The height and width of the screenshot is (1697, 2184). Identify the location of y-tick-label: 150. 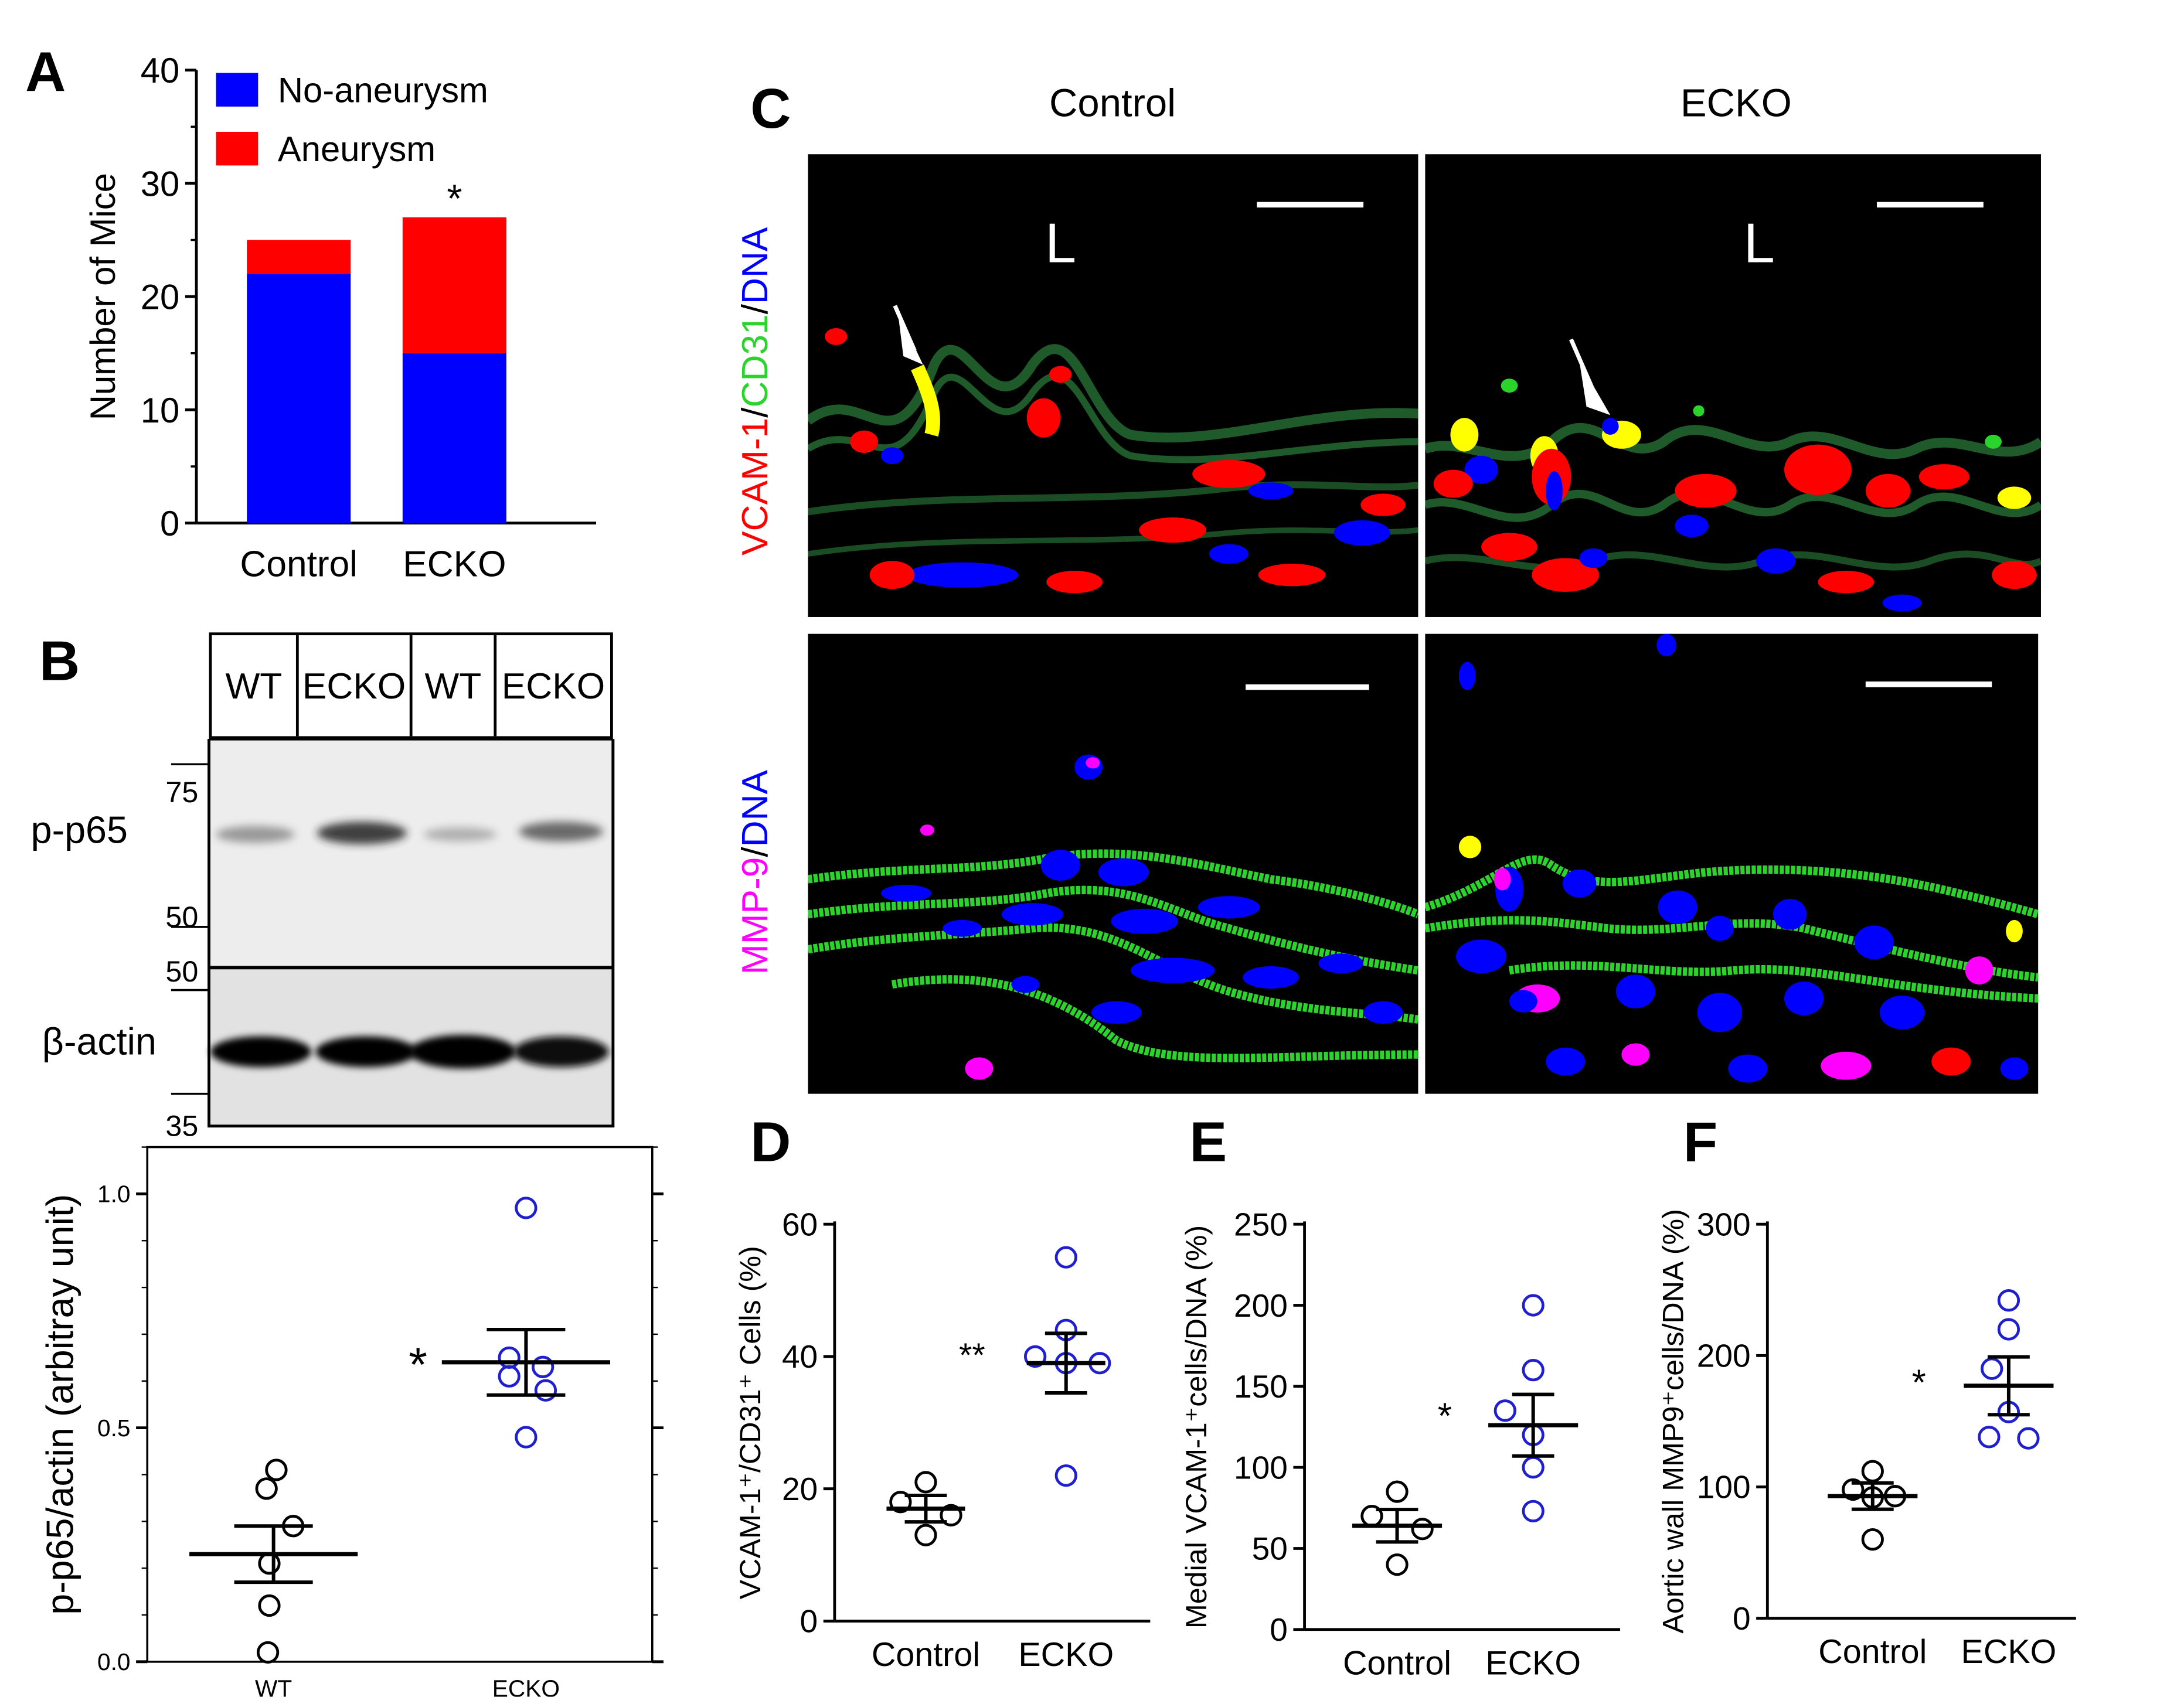
(1261, 1386).